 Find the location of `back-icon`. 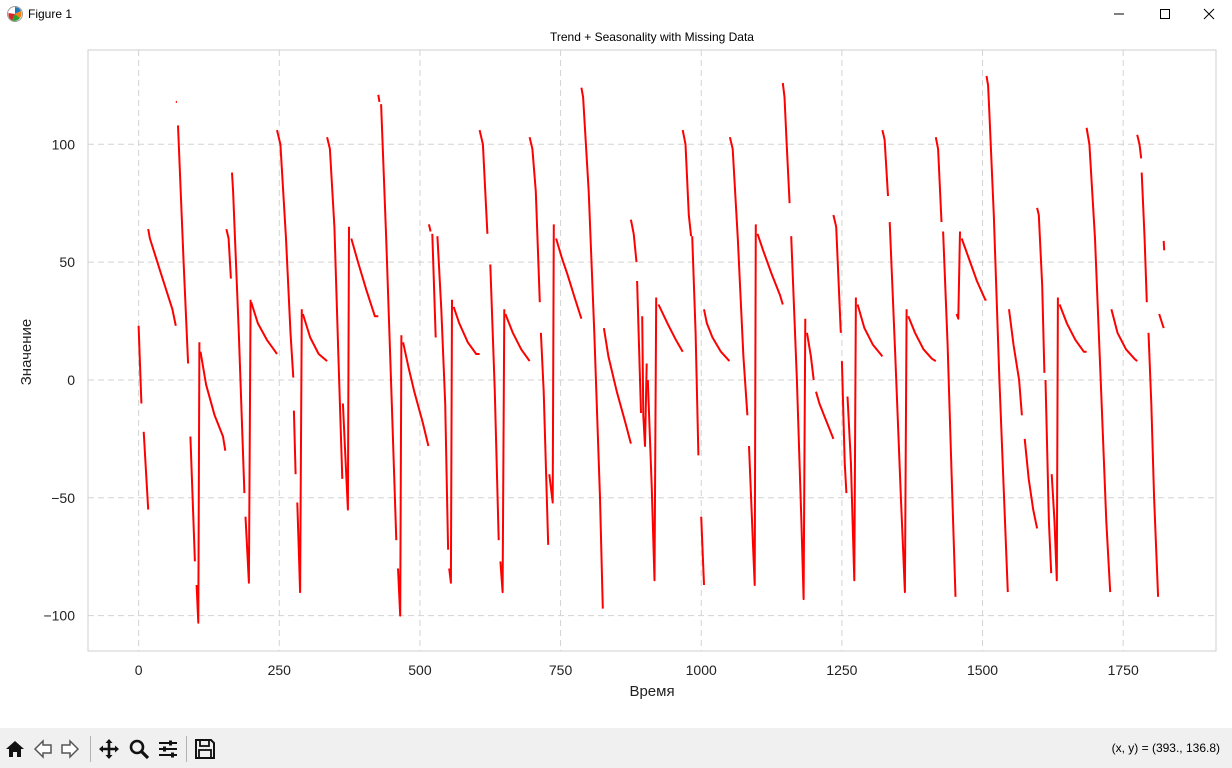

back-icon is located at coordinates (42, 749).